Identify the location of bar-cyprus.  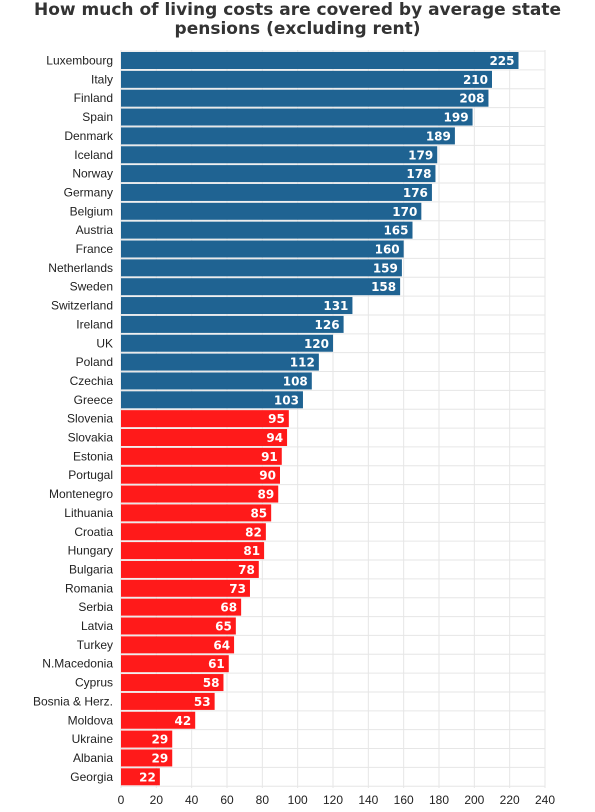
(172, 683).